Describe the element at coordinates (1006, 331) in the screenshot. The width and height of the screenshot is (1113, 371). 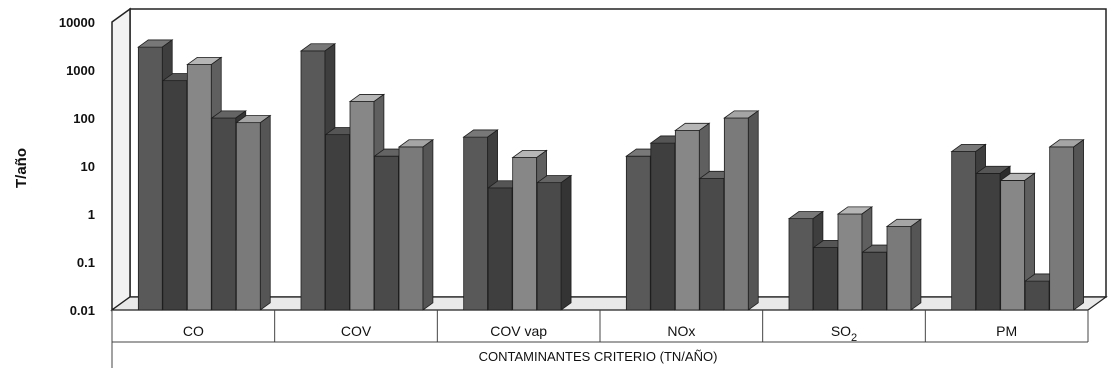
I see `category-label: PM` at that location.